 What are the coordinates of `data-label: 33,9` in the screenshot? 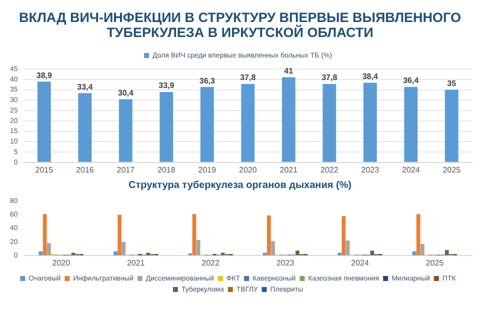 It's located at (166, 85).